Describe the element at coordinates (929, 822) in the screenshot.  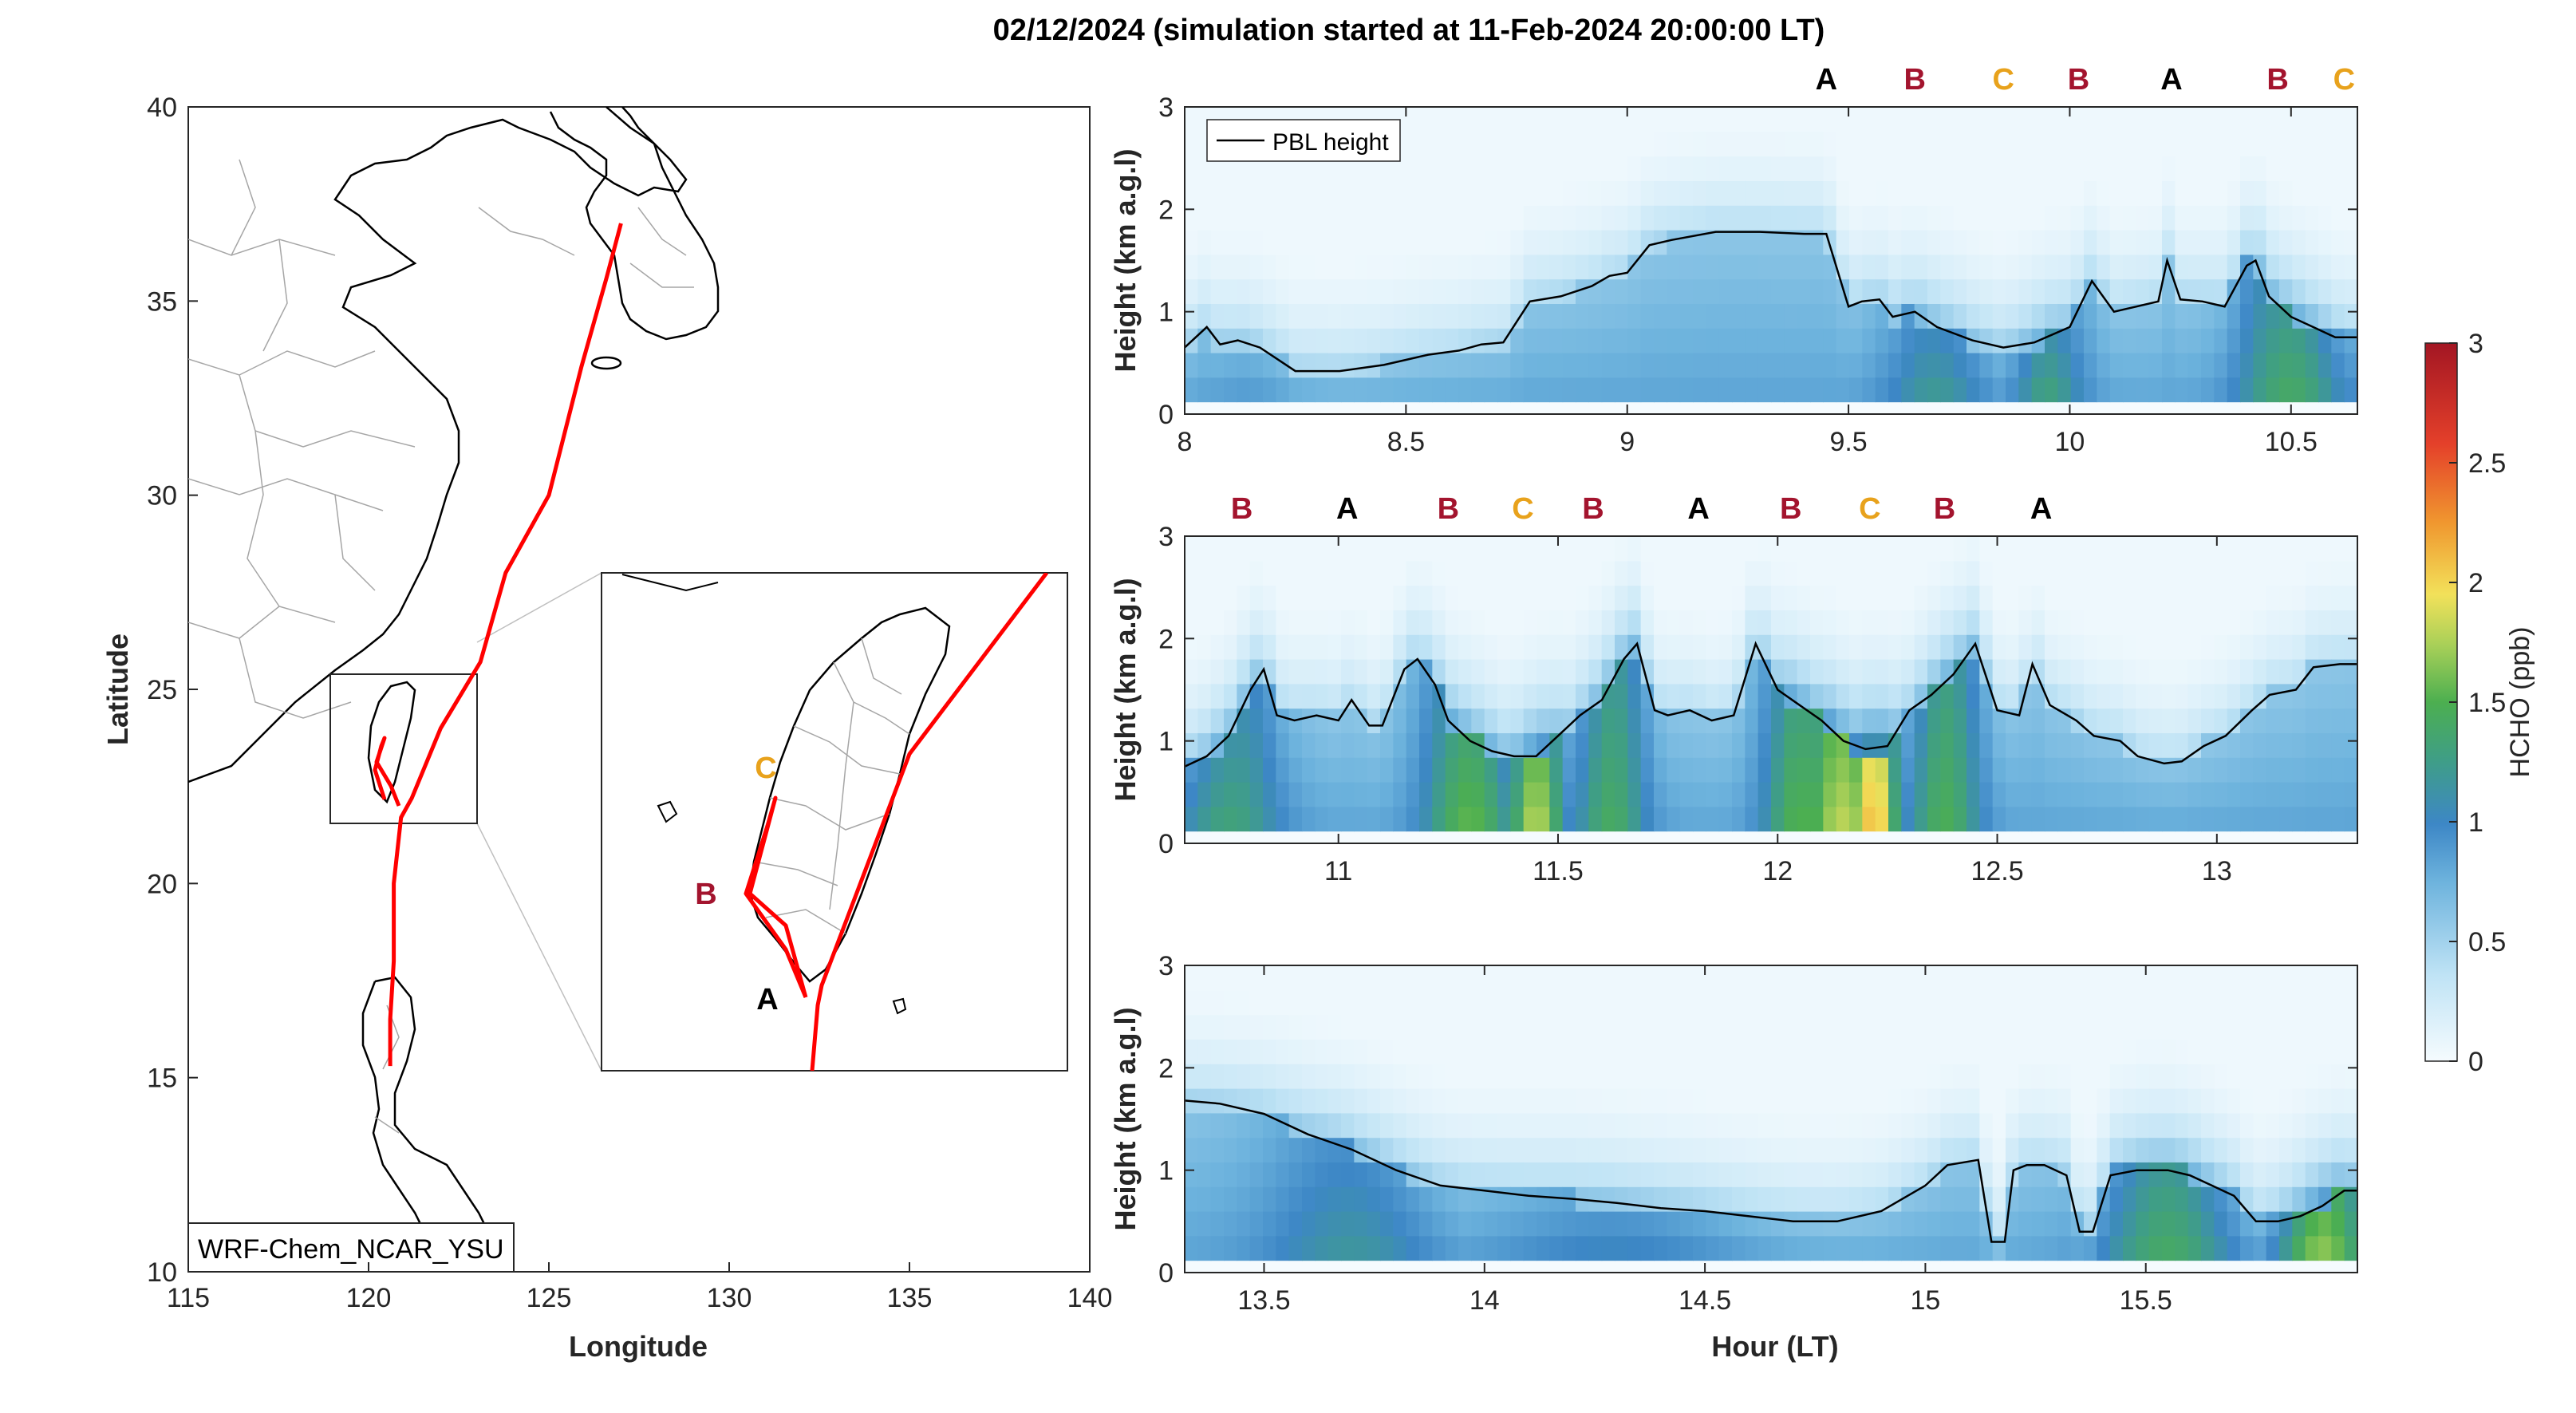
I see `inset-flight-track` at that location.